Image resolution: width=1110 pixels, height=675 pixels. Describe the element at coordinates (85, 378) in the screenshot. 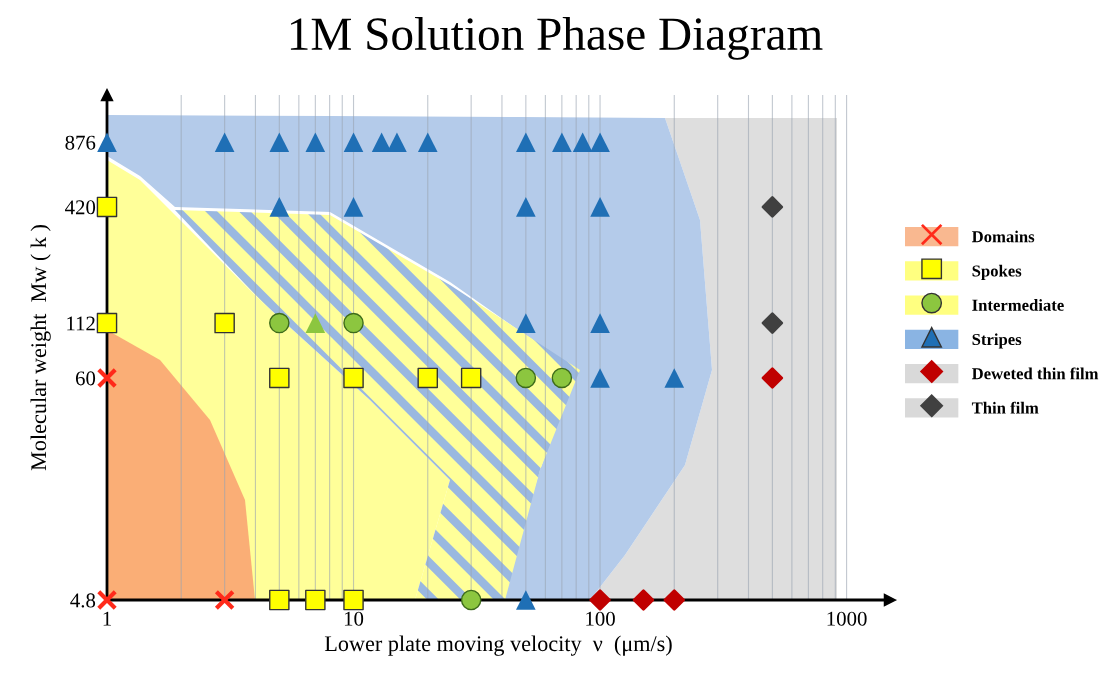

I see `y-tick-label: 60` at that location.